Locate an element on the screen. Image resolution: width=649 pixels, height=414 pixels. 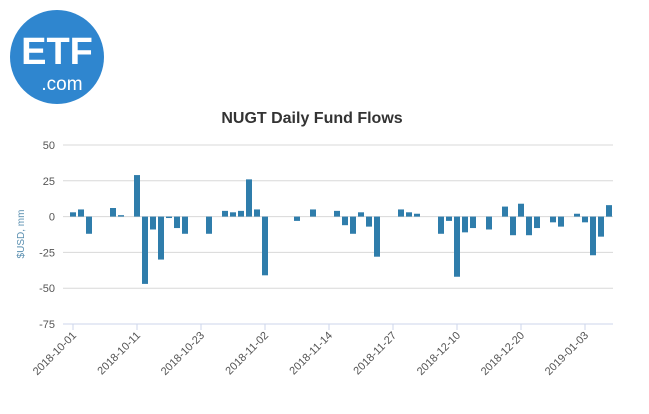
logo-main: ETF is located at coordinates (57, 52).